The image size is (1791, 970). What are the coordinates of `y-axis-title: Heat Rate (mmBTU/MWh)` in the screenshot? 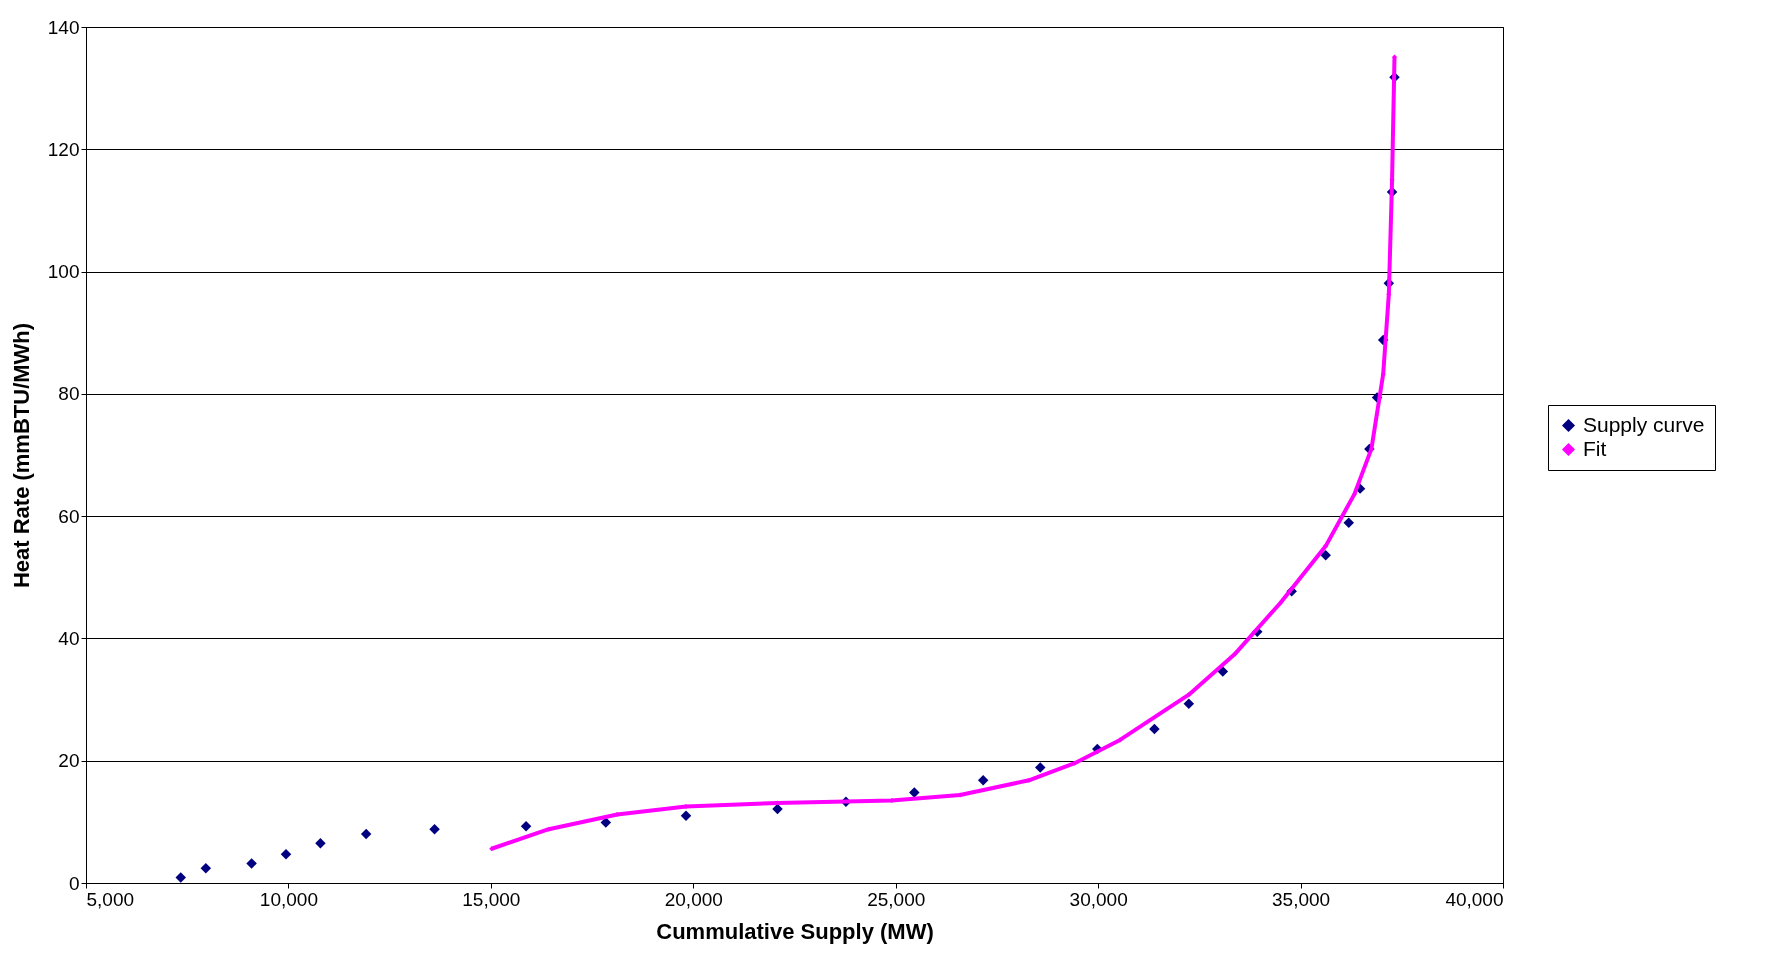 It's located at (21, 455).